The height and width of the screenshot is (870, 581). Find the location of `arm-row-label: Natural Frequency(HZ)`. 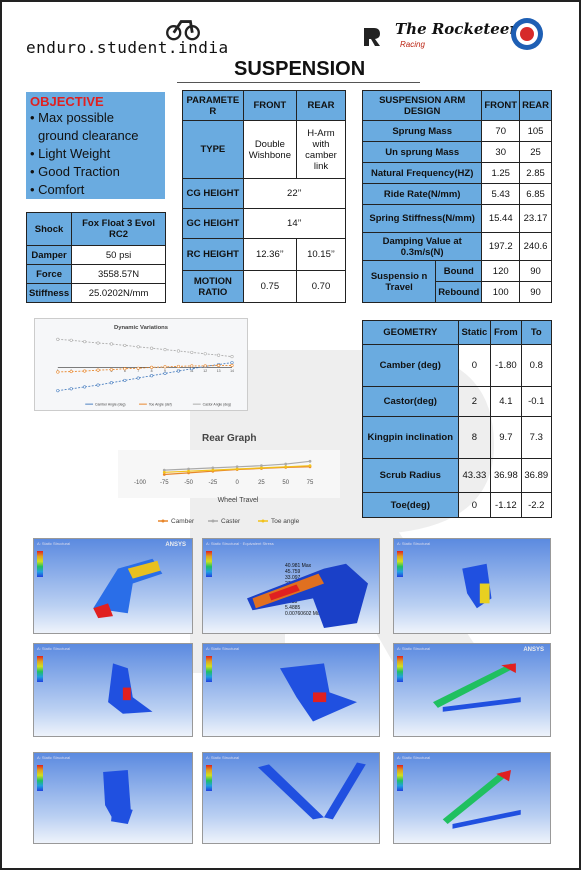

arm-row-label: Natural Frequency(HZ) is located at coordinates (422, 173).